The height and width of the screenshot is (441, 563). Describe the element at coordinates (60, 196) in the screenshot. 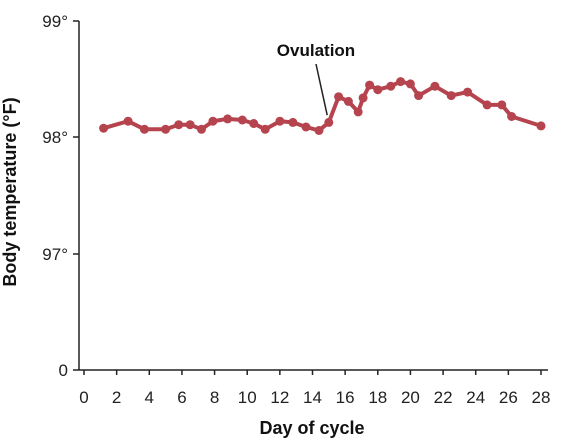

I see `y-ticks: 0 97° 98° 99°` at that location.